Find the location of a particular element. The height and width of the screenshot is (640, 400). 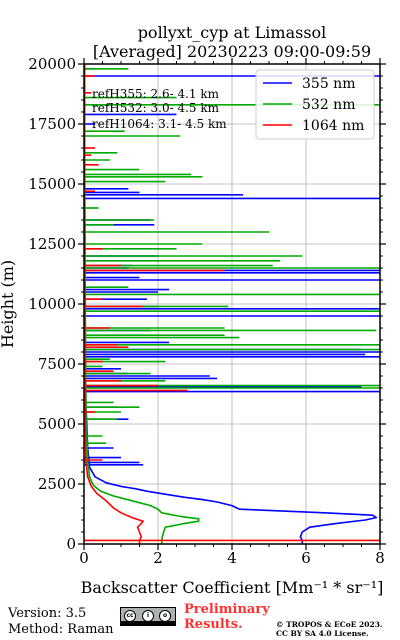

y-tick-label: 0 is located at coordinates (71, 544).